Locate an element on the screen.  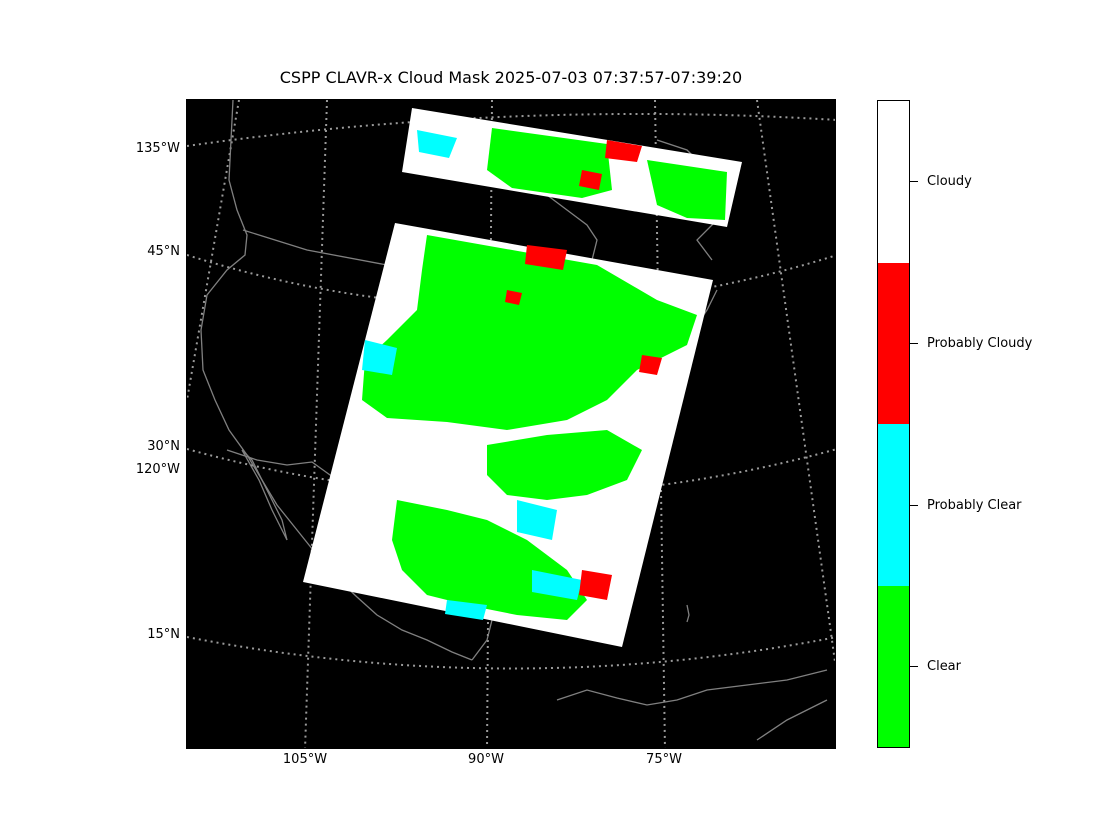
south-swath-probably-clear-west is located at coordinates (379, 357).